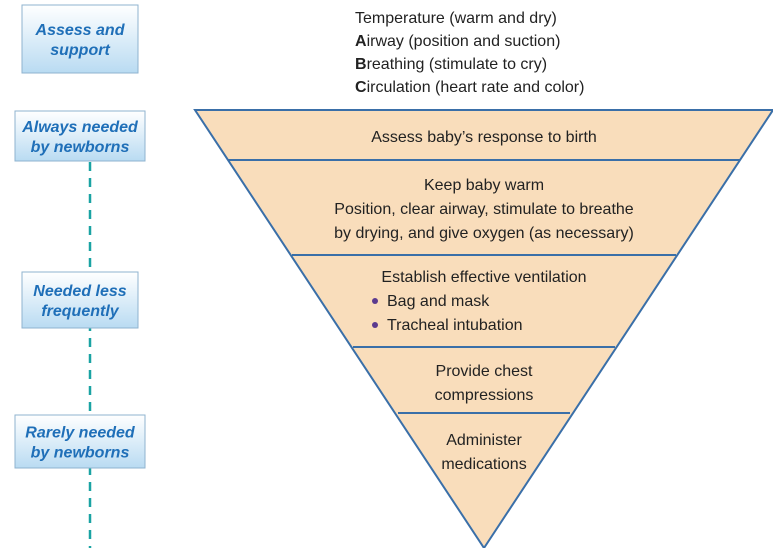 Image resolution: width=773 pixels, height=548 pixels. I want to click on step: Temperature (warm and dry), so click(456, 18).